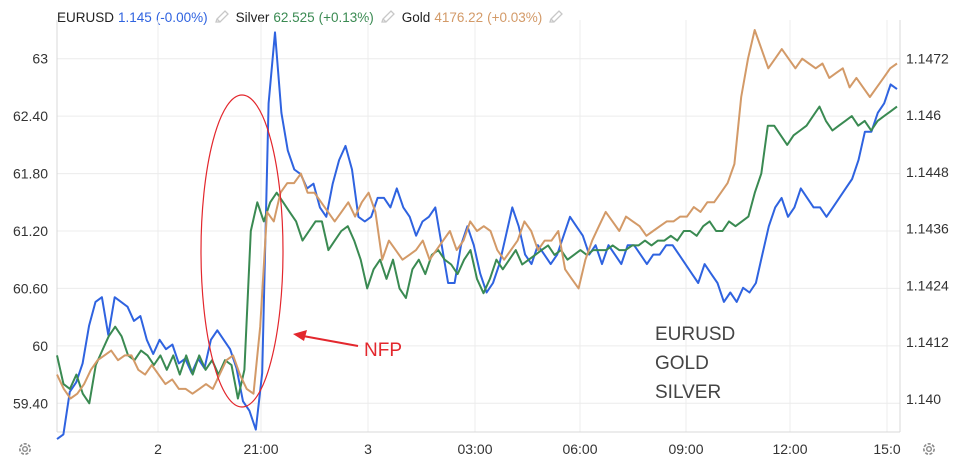  Describe the element at coordinates (515, 17) in the screenshot. I see `legend-gold-change: (+0.03%)` at that location.